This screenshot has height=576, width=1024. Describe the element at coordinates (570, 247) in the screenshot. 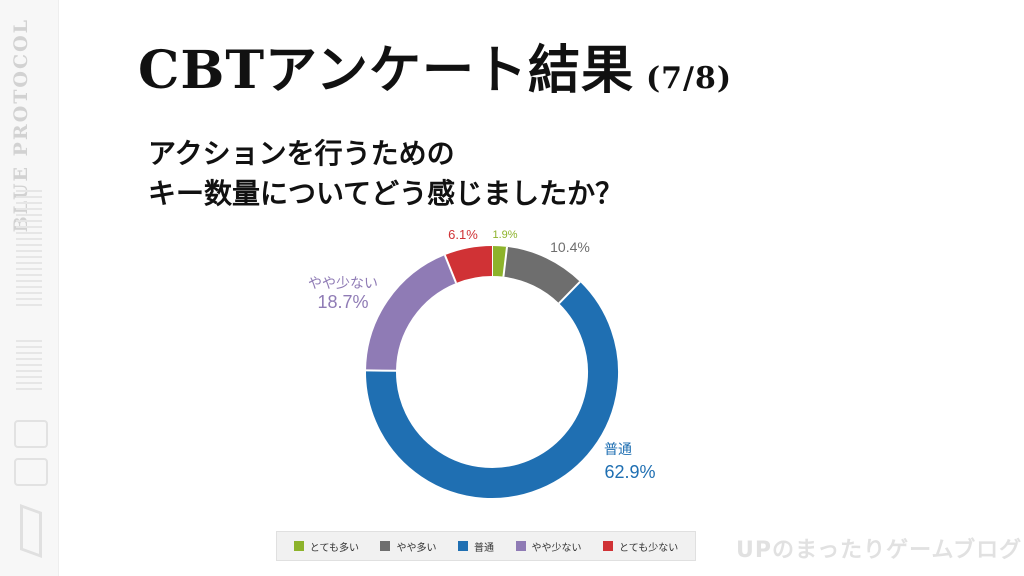

I see `label-slightly-many-value: 10.4%` at that location.